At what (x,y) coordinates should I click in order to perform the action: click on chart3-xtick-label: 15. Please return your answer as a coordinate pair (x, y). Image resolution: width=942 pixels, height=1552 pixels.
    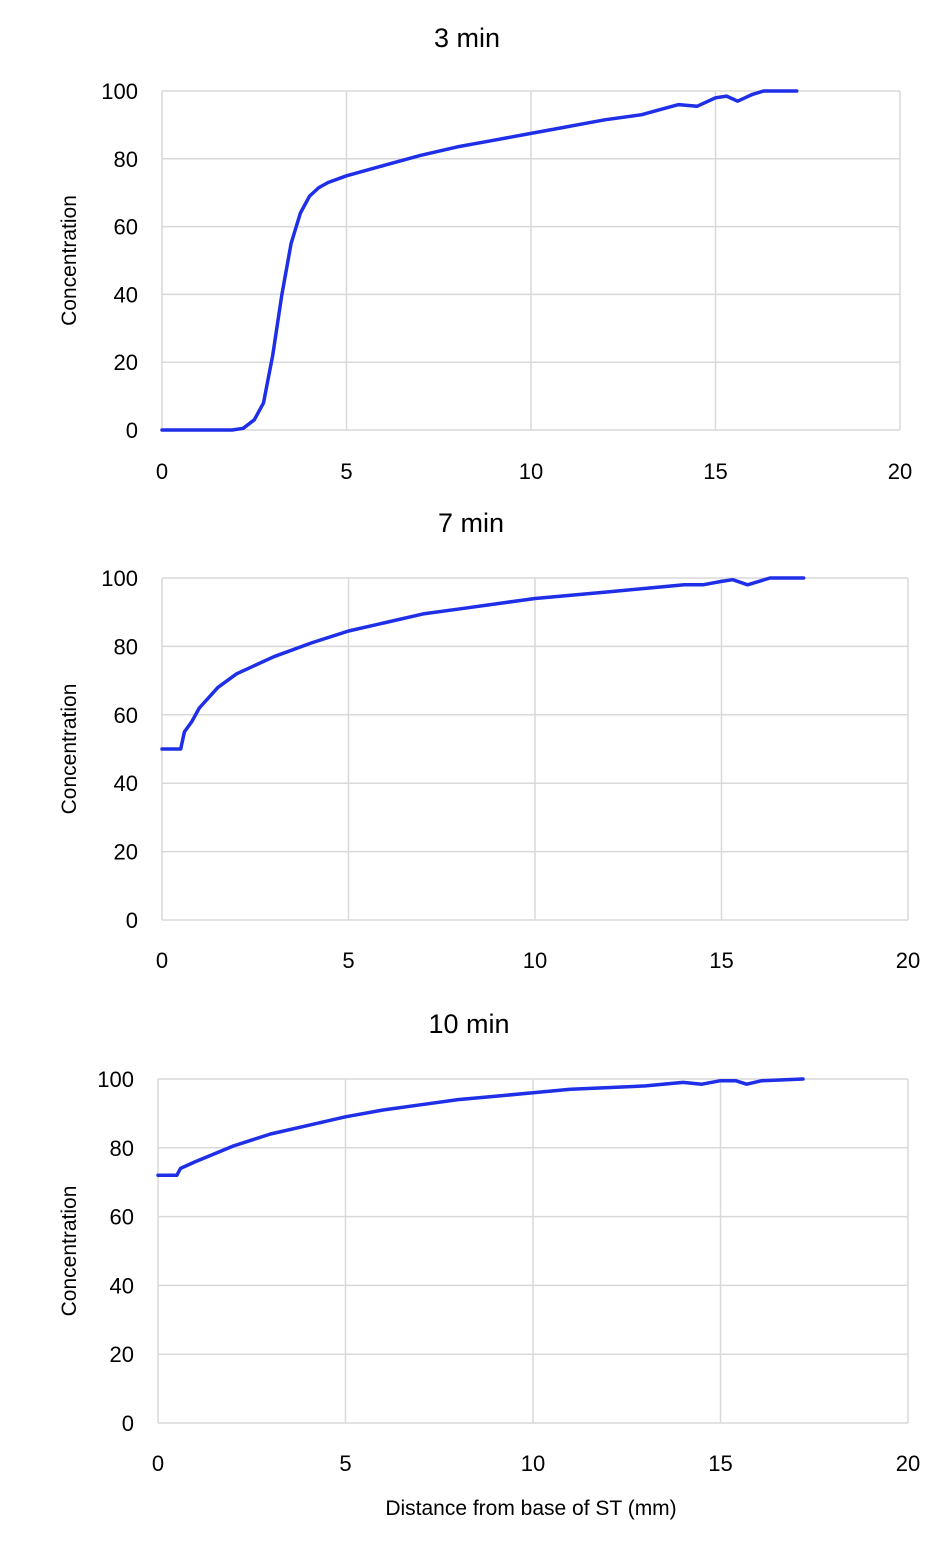
    Looking at the image, I should click on (720, 1463).